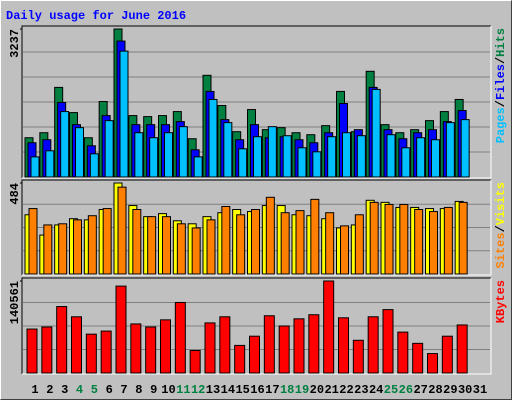  I want to click on x-tick-label: 22, so click(346, 390).